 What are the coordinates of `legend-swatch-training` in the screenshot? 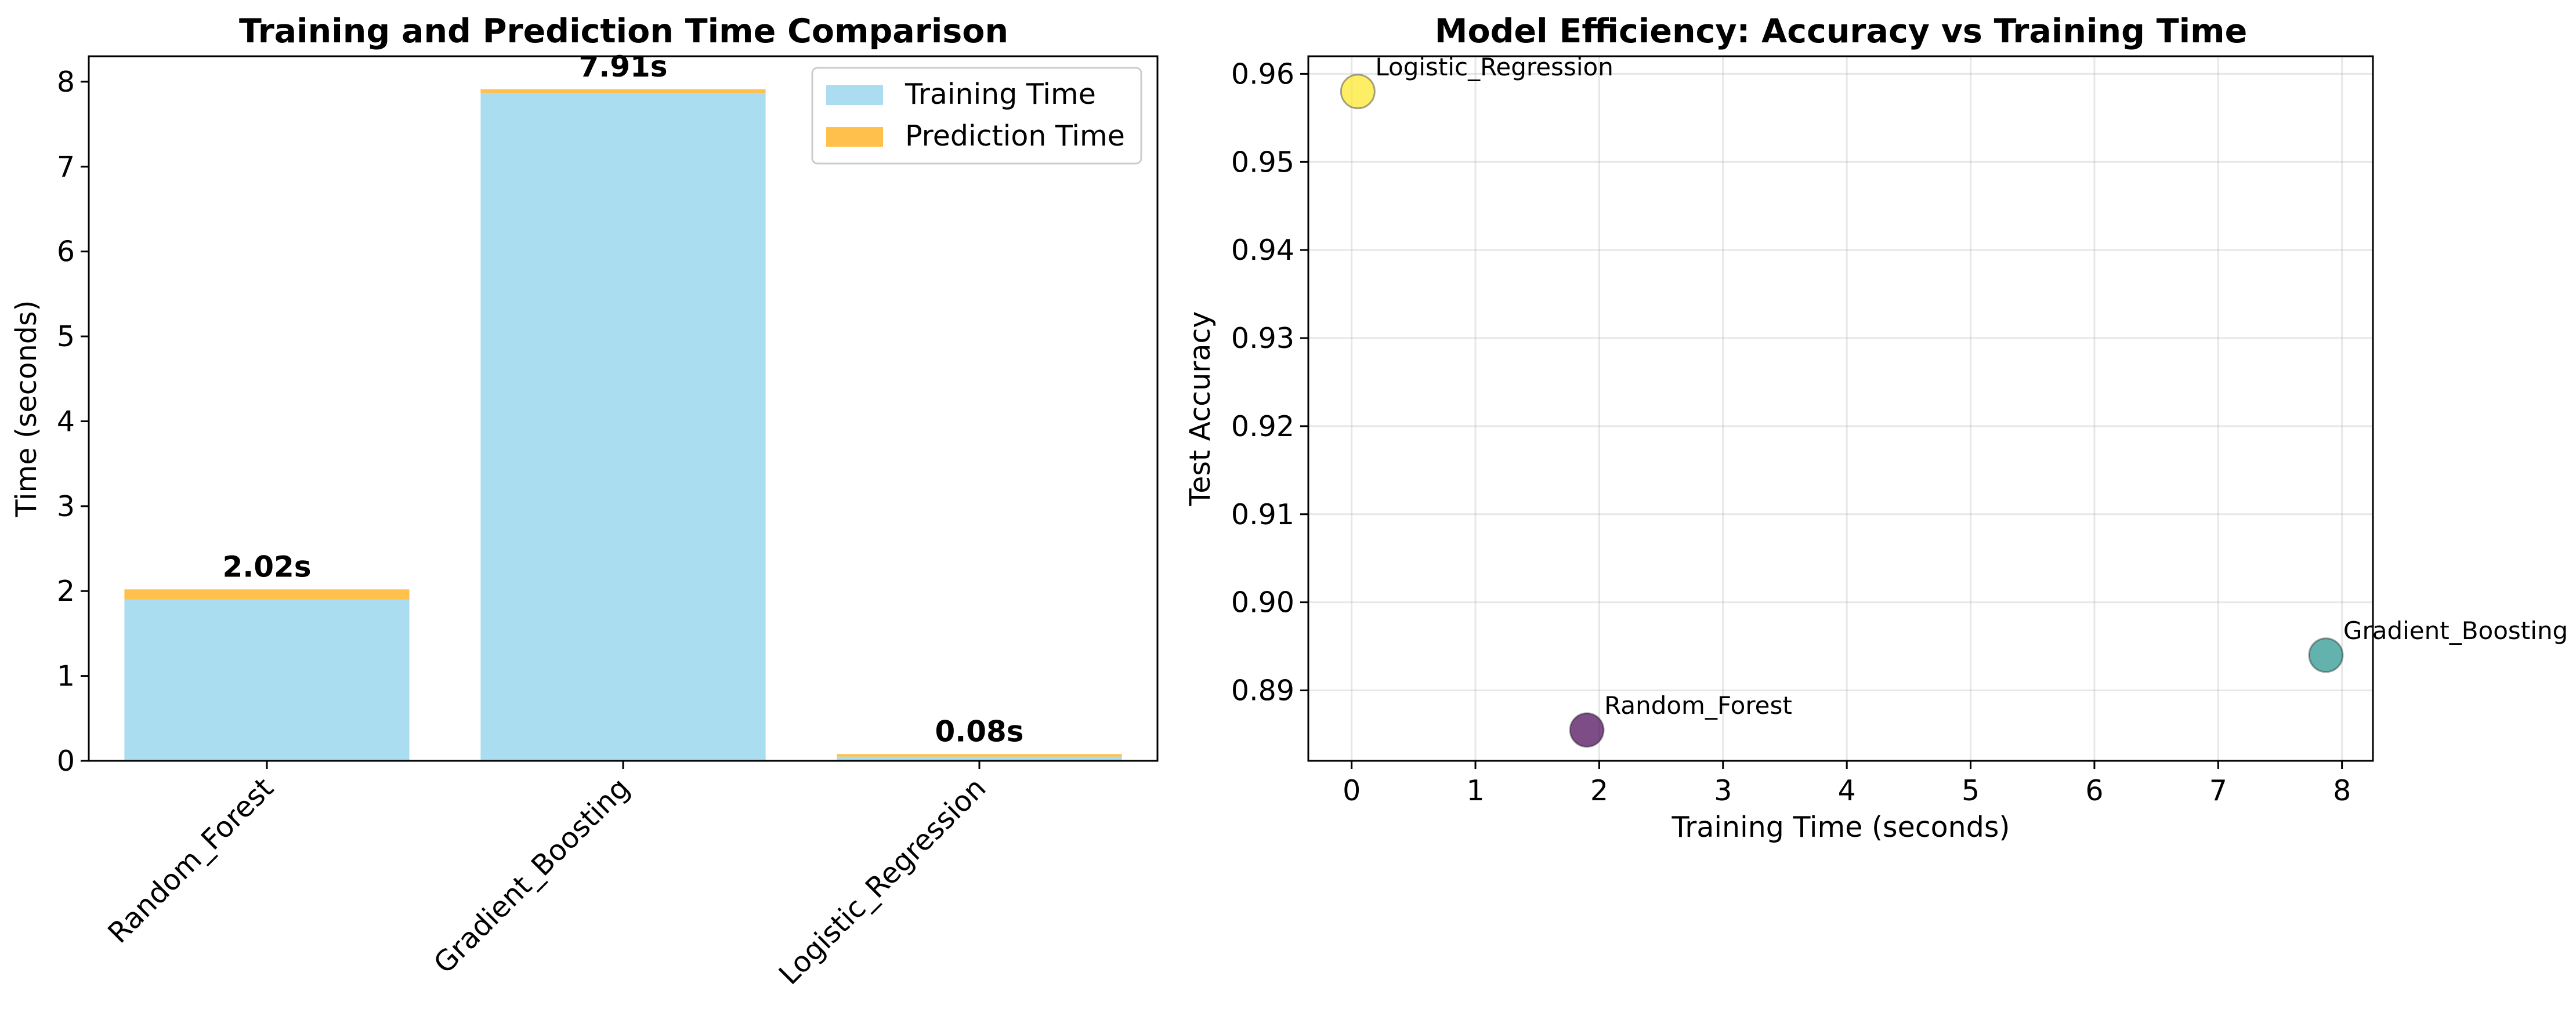 It's located at (854, 95).